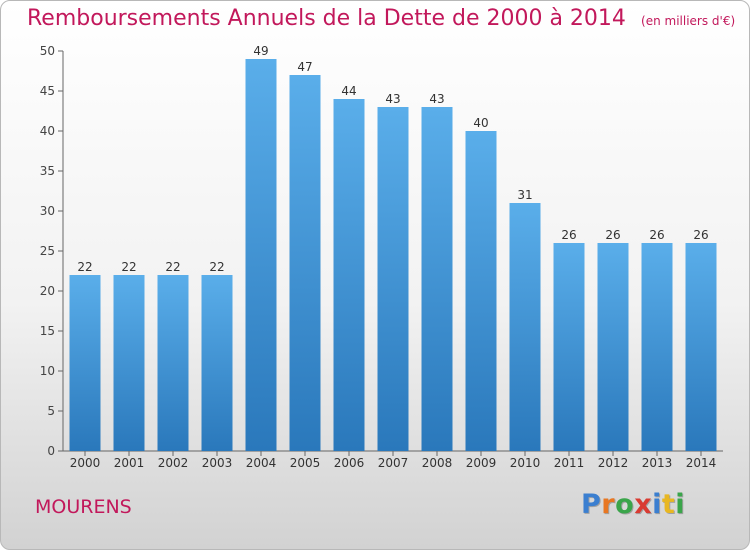 The width and height of the screenshot is (750, 550). Describe the element at coordinates (47, 171) in the screenshot. I see `y-tick-label: 35` at that location.